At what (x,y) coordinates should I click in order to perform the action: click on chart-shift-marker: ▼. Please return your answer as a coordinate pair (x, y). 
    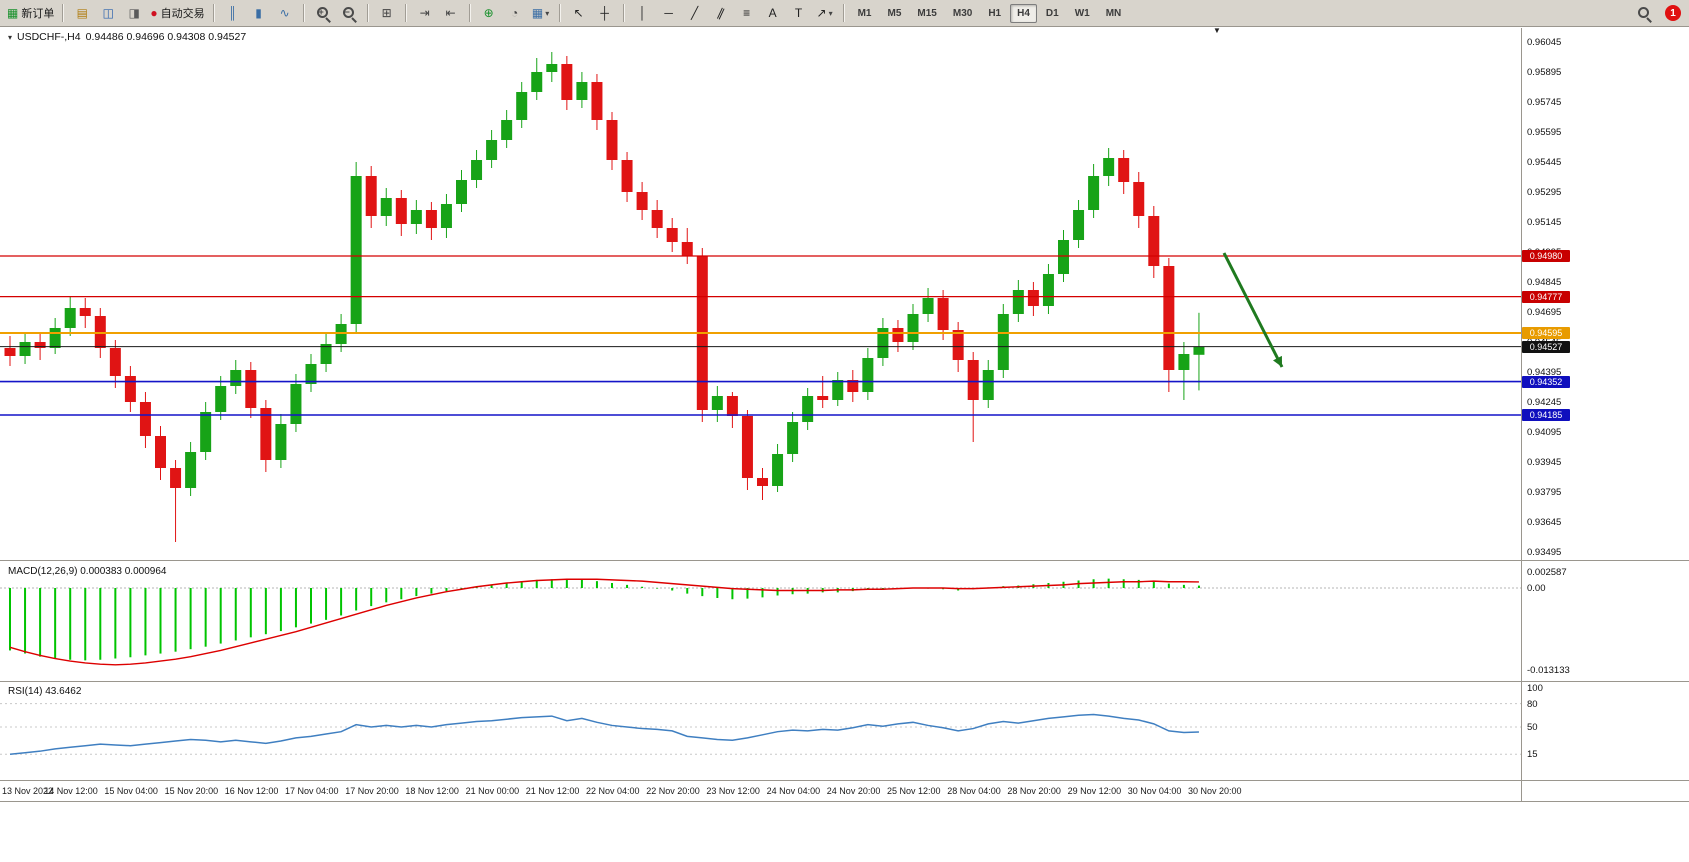
    Looking at the image, I should click on (1217, 30).